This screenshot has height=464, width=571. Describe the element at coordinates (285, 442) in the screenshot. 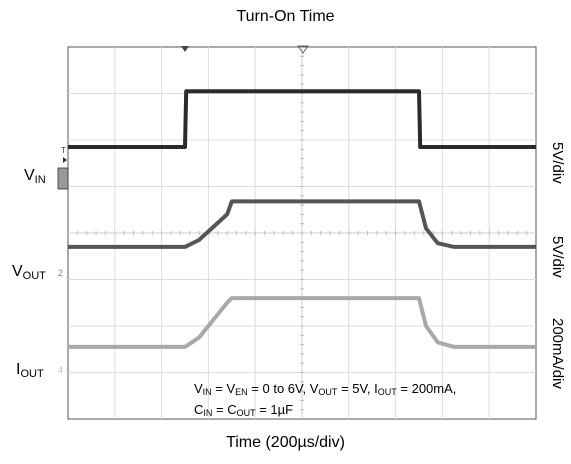

I see `x-axis-label: Time (200µs/div)` at that location.